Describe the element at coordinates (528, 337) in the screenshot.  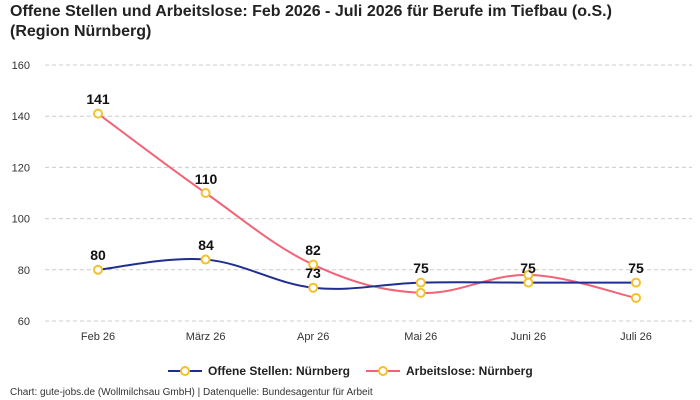
I see `x-tick-label: Juni 26` at that location.